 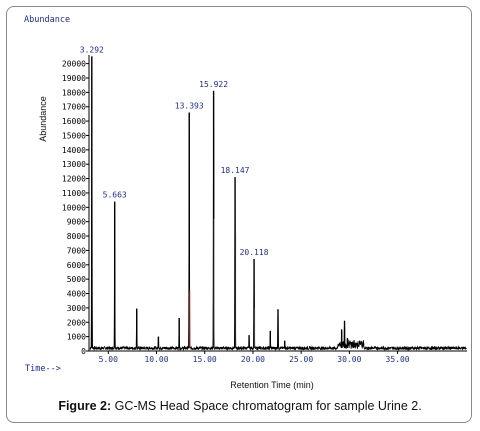 What do you see at coordinates (76, 279) in the screenshot?
I see `y-tick-label: 5000` at bounding box center [76, 279].